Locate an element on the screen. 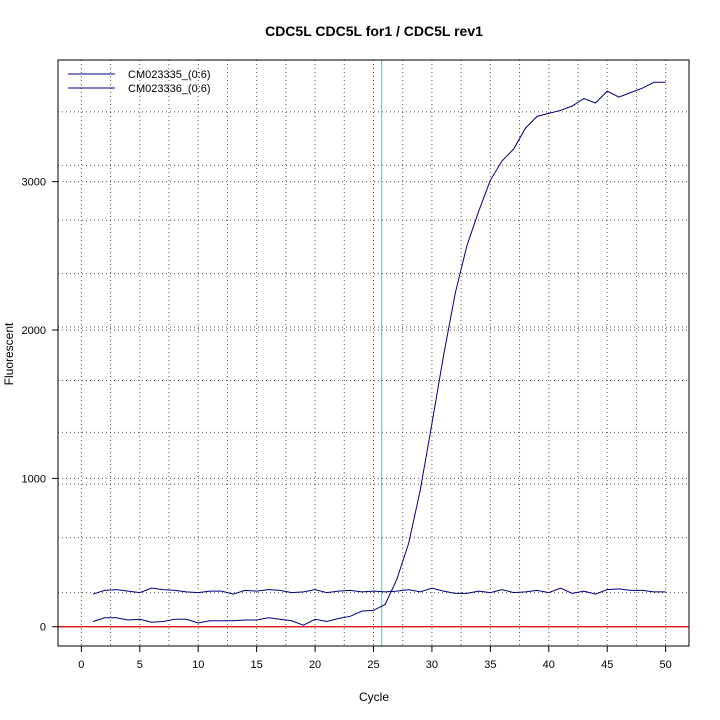 This screenshot has width=720, height=720. x-axis: 0 5 10 15 20 25 30 35 40 45 50 is located at coordinates (375, 658).